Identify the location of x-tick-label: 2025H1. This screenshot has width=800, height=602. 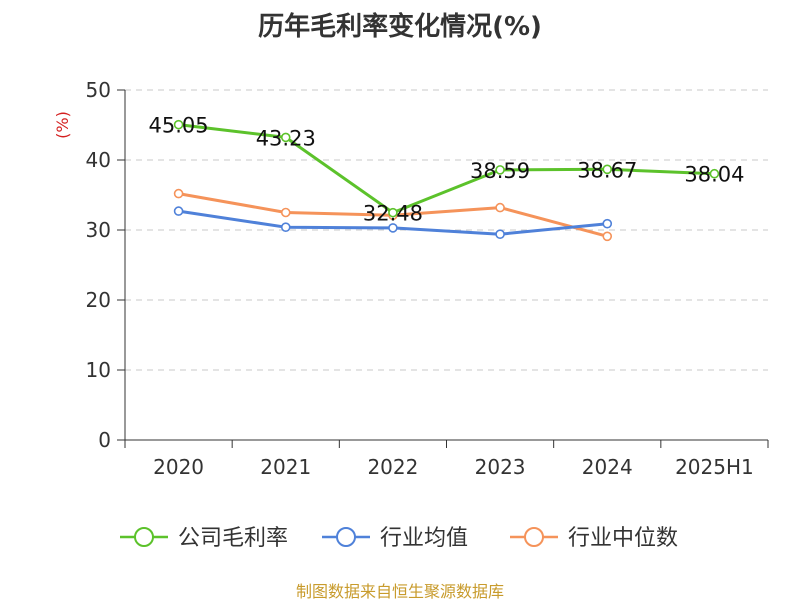
(714, 467).